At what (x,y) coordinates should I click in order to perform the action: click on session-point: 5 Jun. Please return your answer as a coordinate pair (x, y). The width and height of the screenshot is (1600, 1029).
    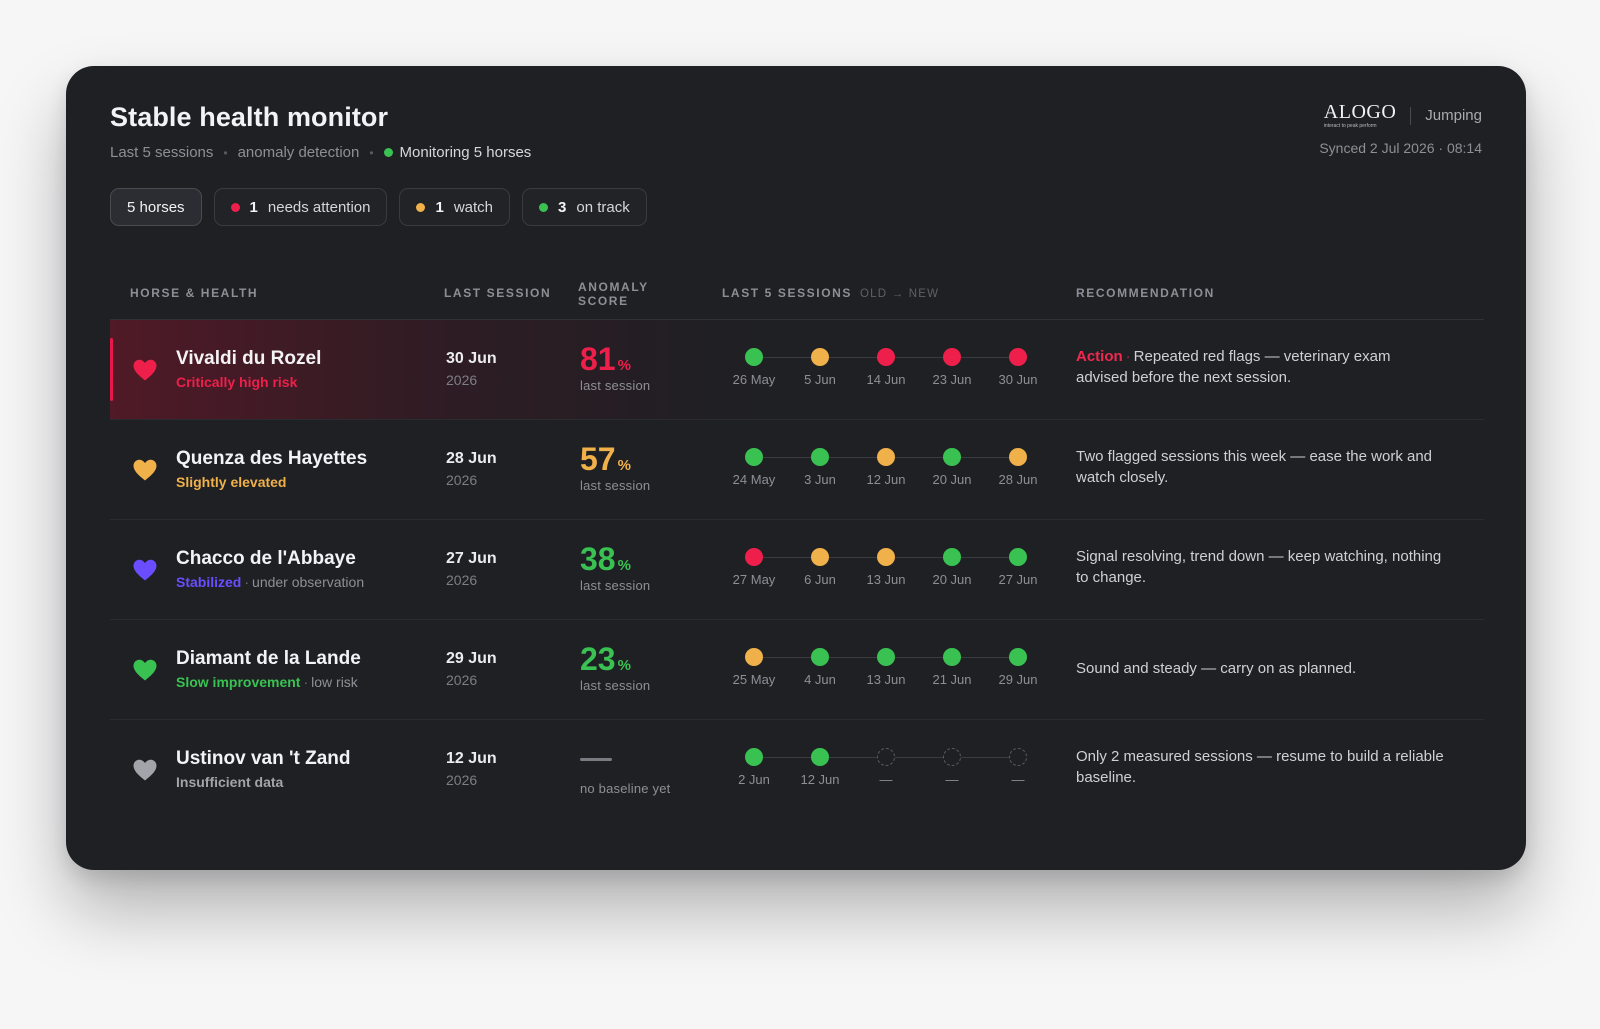
    Looking at the image, I should click on (820, 367).